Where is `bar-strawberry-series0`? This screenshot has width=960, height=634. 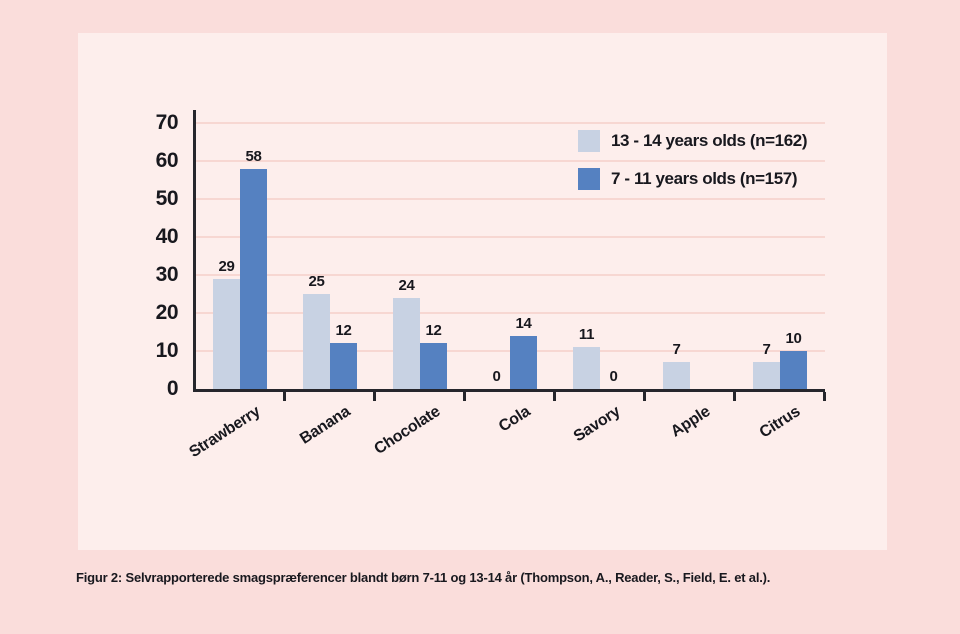 bar-strawberry-series0 is located at coordinates (226, 334).